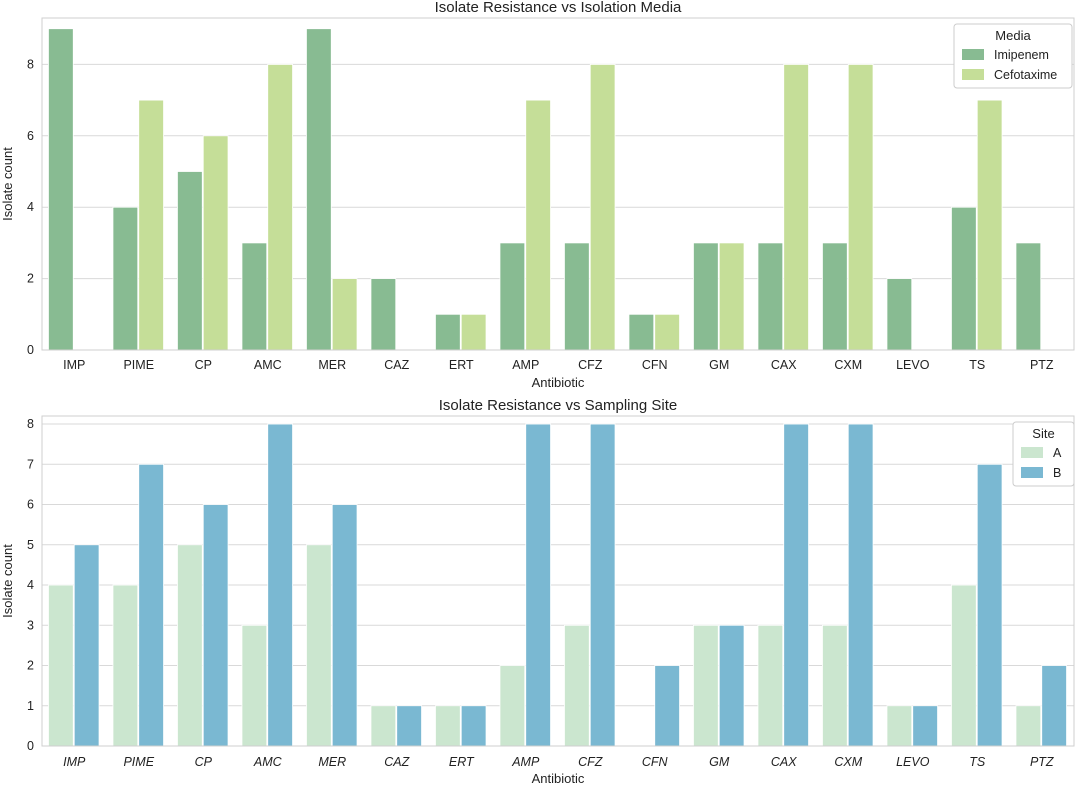 The height and width of the screenshot is (786, 1084). I want to click on bar-b-ert, so click(473, 726).